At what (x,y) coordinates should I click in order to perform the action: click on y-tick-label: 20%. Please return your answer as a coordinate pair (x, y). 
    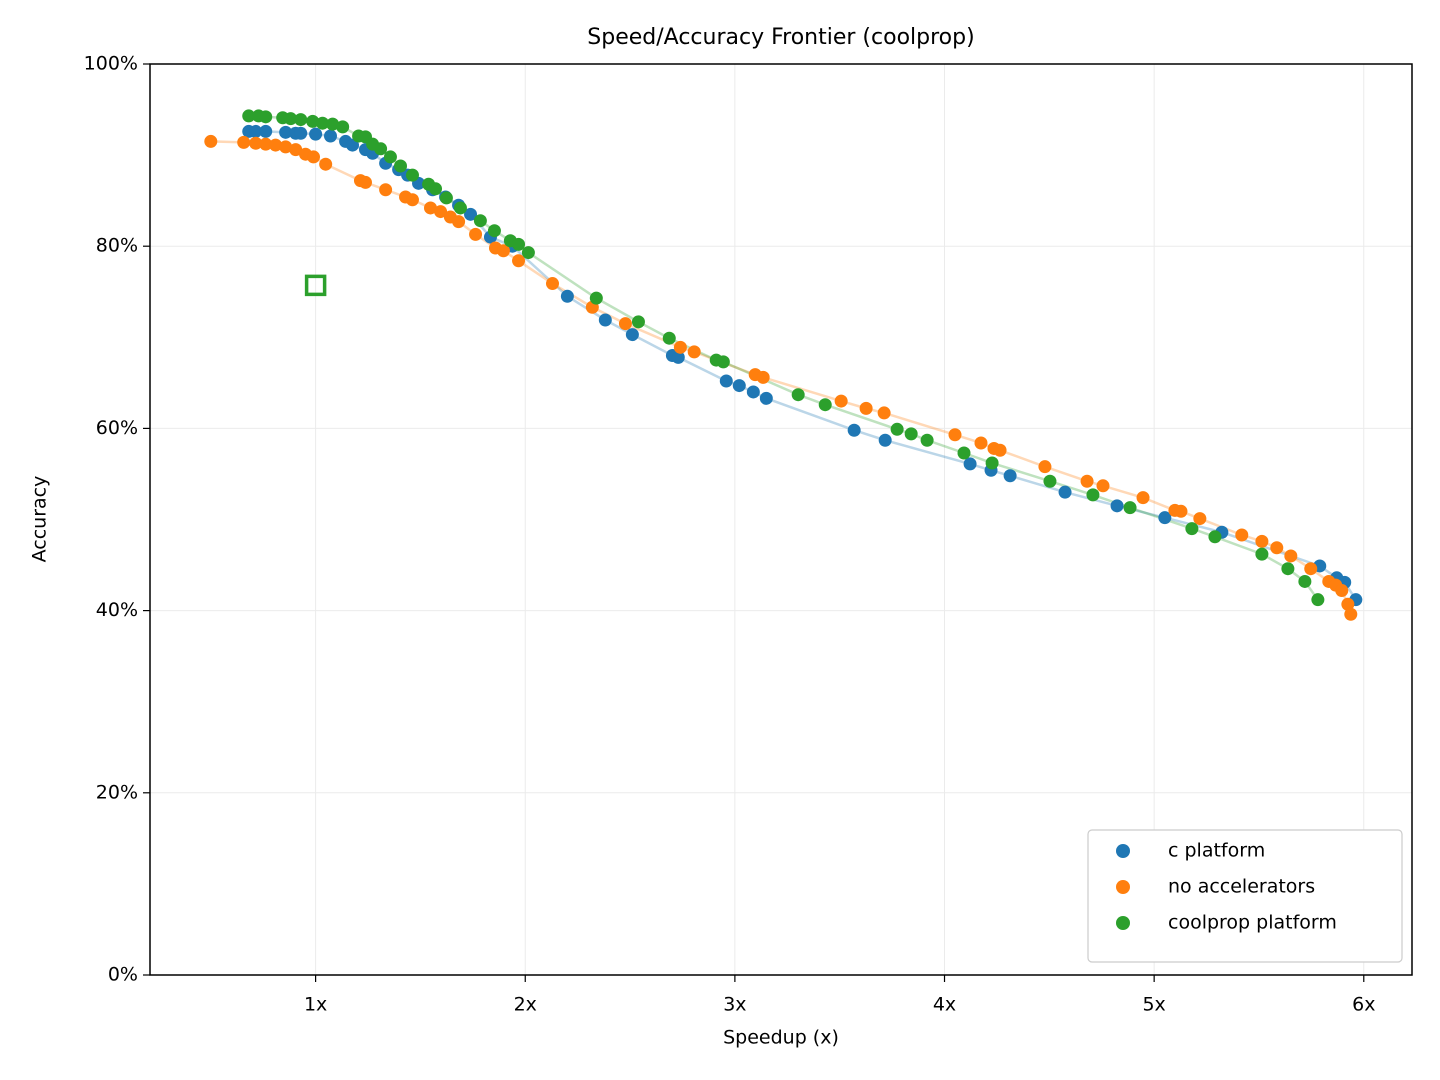
    Looking at the image, I should click on (117, 792).